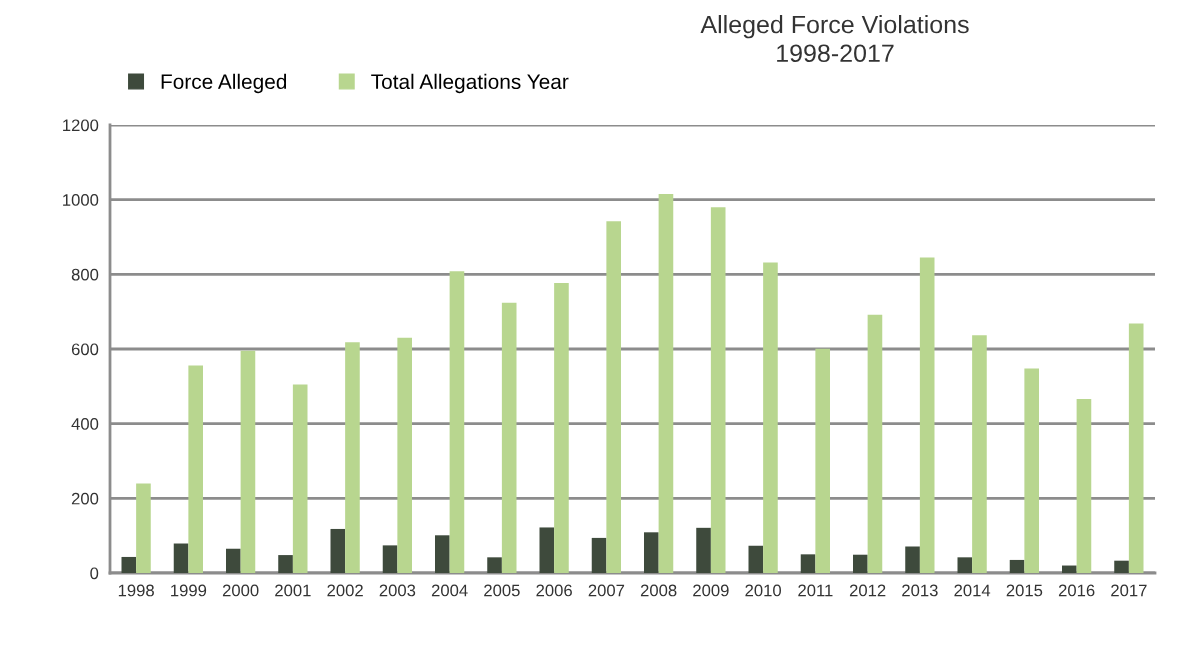 The height and width of the screenshot is (646, 1179). What do you see at coordinates (136, 590) in the screenshot?
I see `x-tick-label: 1998` at bounding box center [136, 590].